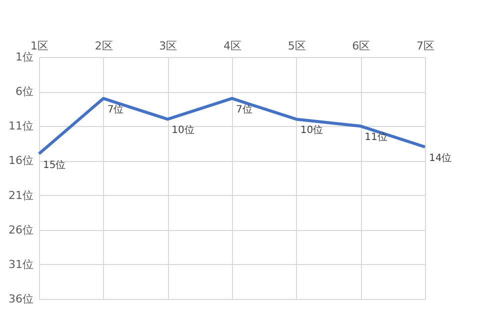 The height and width of the screenshot is (320, 478). What do you see at coordinates (39, 46) in the screenshot?
I see `x-tick-label: 1区` at bounding box center [39, 46].